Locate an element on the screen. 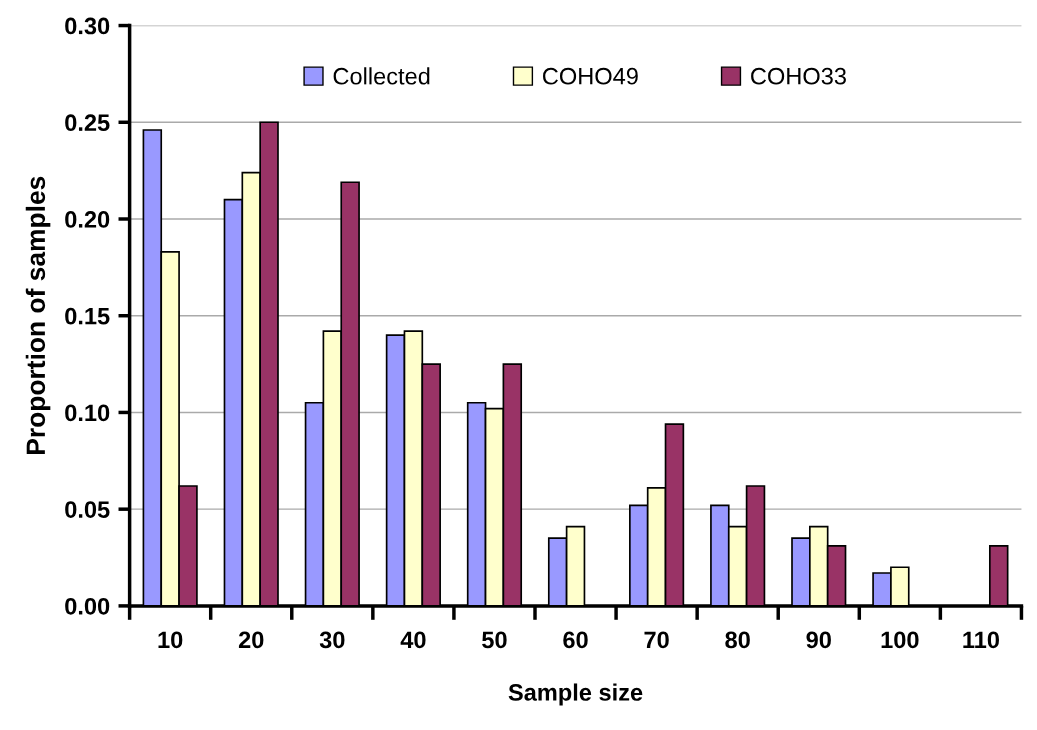  x-tick-label: 60 is located at coordinates (575, 640).